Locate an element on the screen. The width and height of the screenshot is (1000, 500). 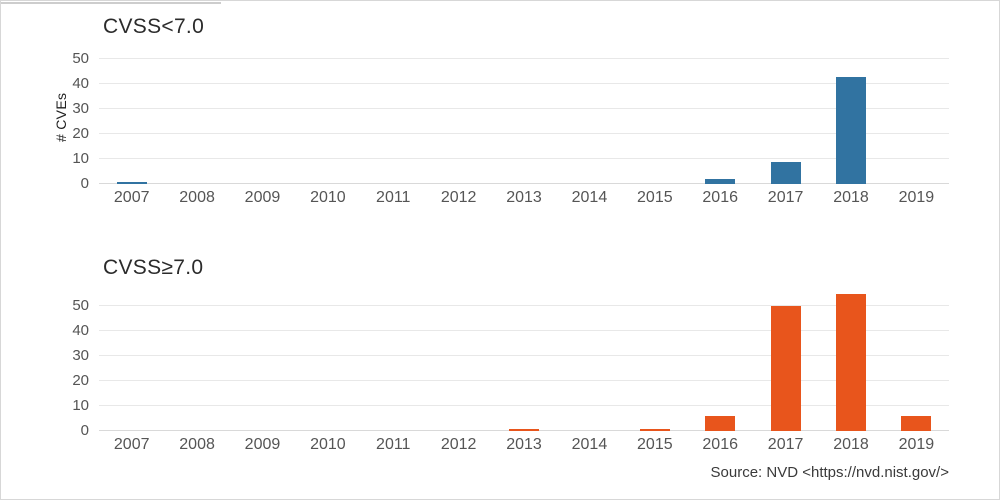
chart-title: CVSS<7.0 is located at coordinates (154, 26).